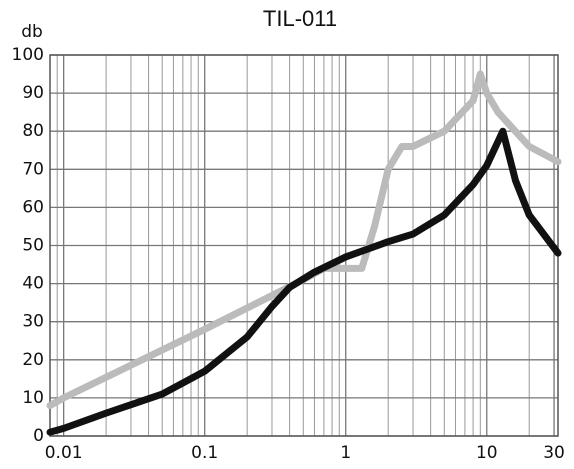  I want to click on chart-title: TIL-011, so click(300, 18).